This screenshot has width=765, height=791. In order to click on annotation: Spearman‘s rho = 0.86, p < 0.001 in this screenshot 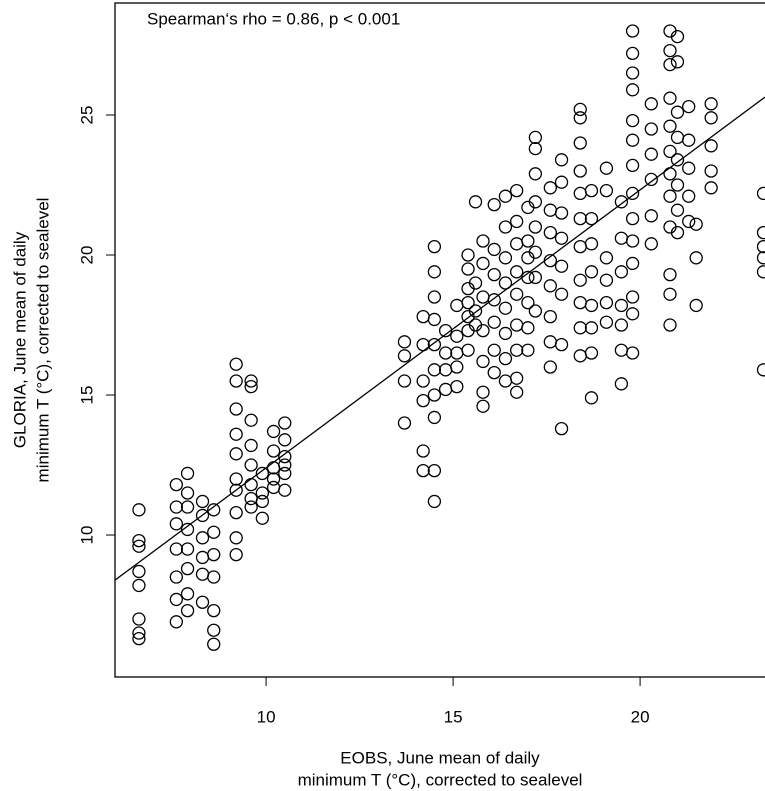, I will do `click(273, 18)`.